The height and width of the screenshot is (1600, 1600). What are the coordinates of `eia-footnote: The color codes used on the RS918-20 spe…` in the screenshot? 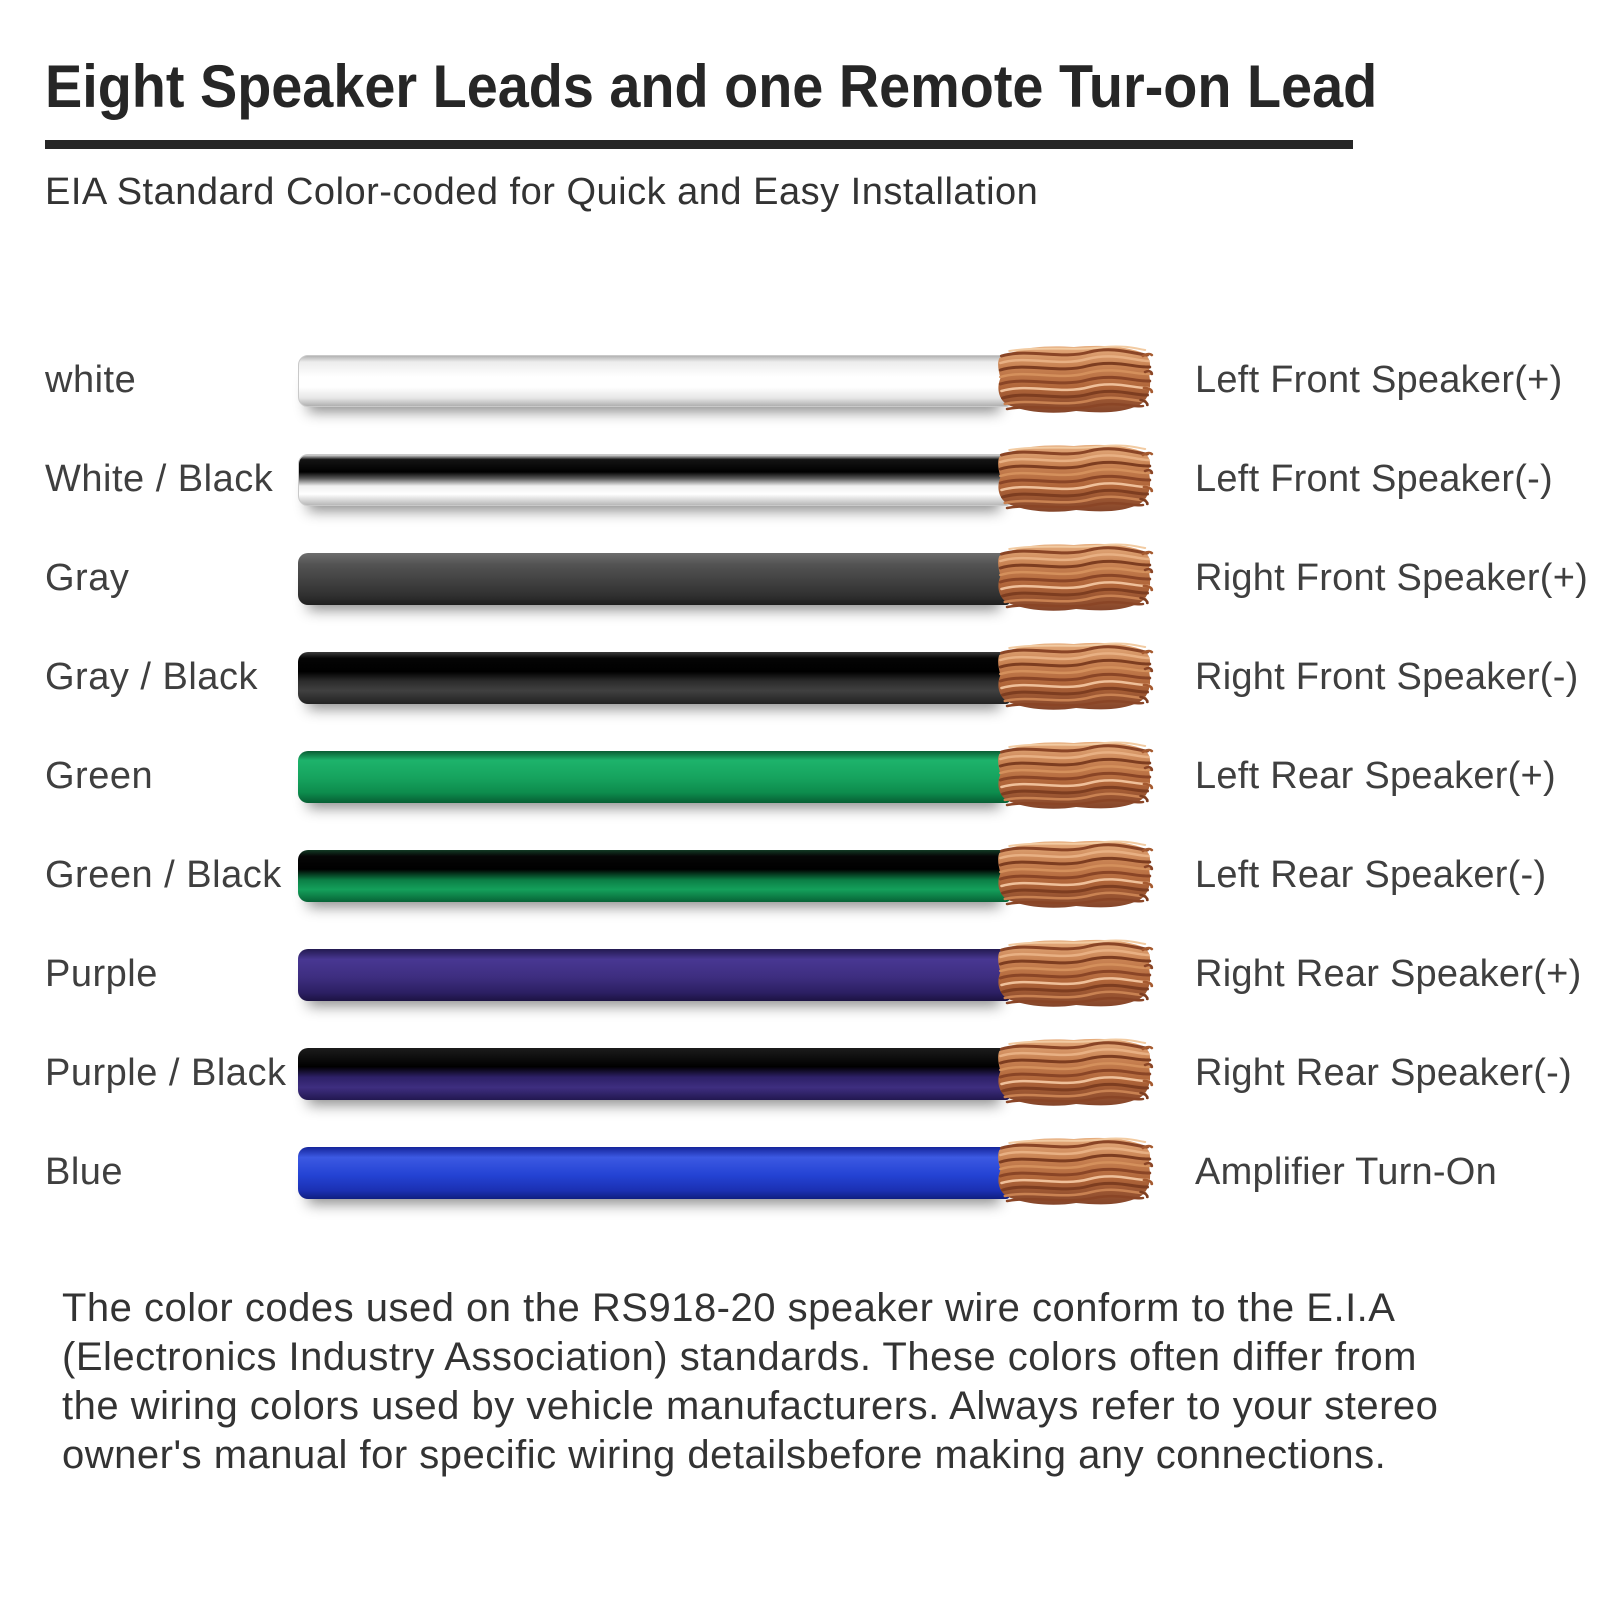 It's located at (831, 1382).